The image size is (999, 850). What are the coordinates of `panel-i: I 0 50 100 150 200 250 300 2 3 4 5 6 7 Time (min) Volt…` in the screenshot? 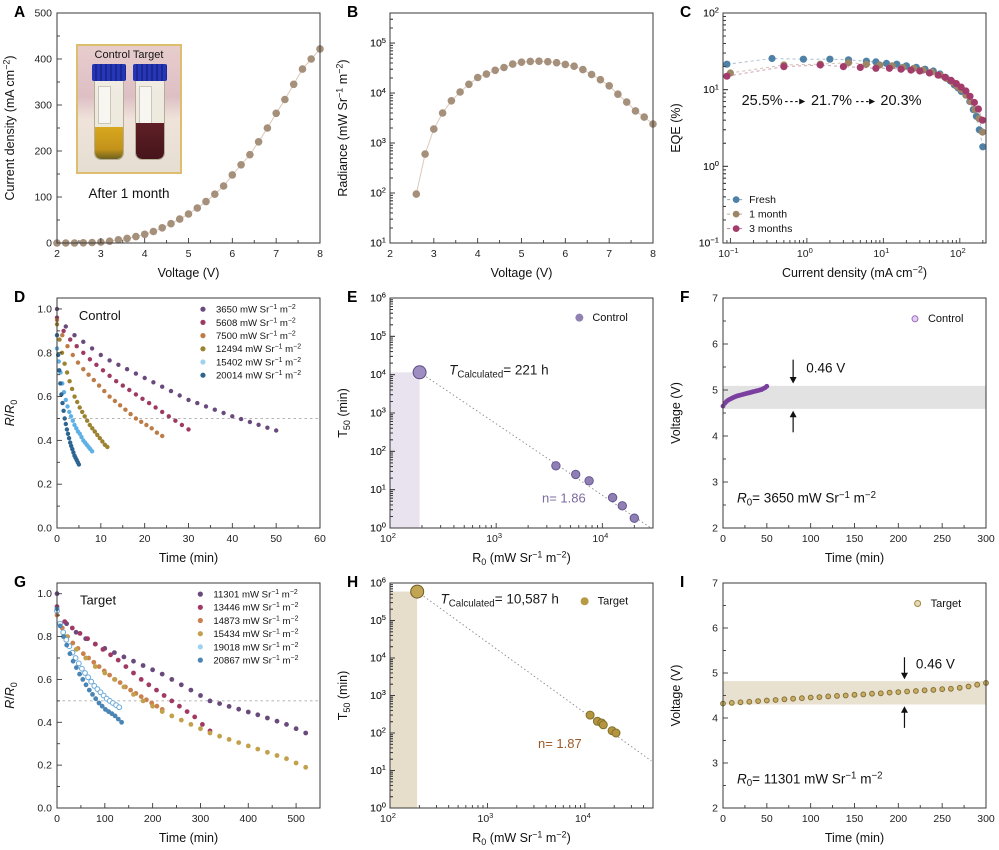 It's located at (832, 710).